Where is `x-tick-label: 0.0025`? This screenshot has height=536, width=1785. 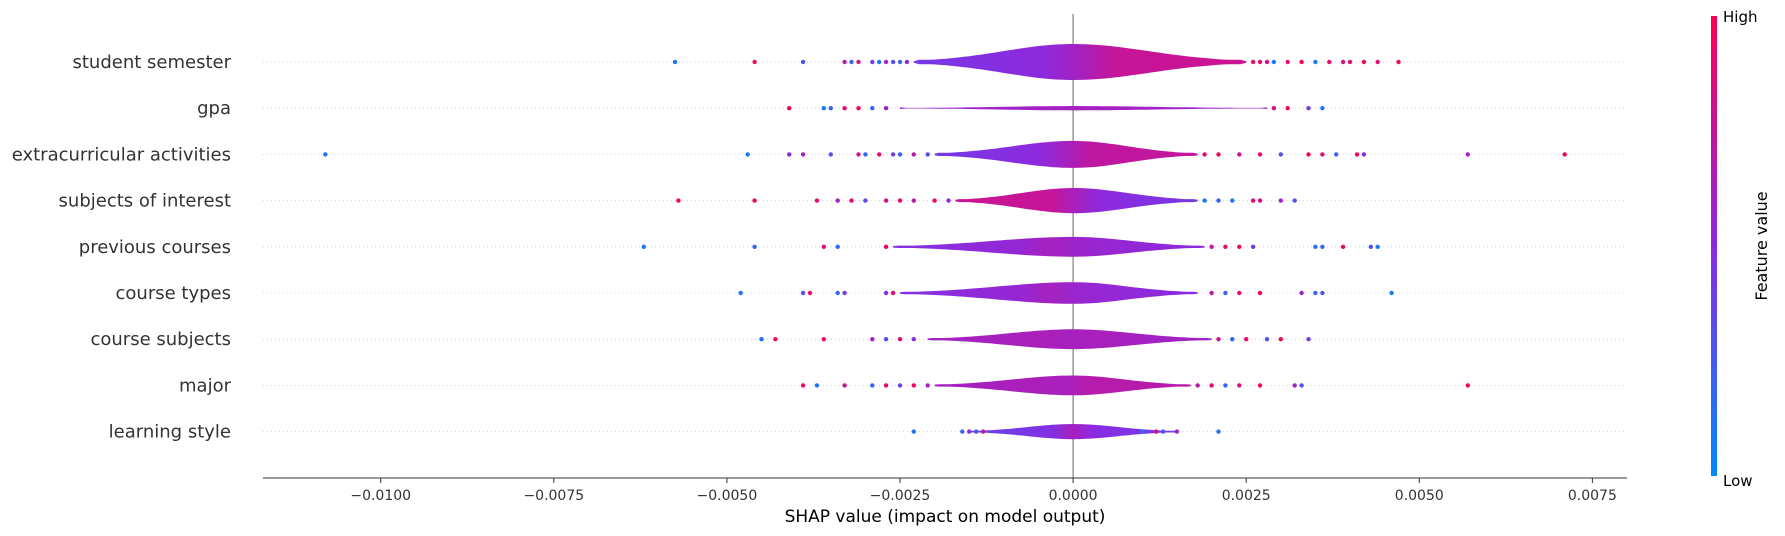
x-tick-label: 0.0025 is located at coordinates (1246, 496).